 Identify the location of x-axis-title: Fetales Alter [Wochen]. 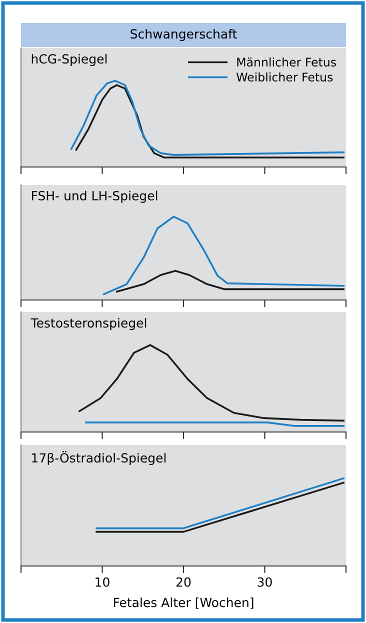
(184, 603).